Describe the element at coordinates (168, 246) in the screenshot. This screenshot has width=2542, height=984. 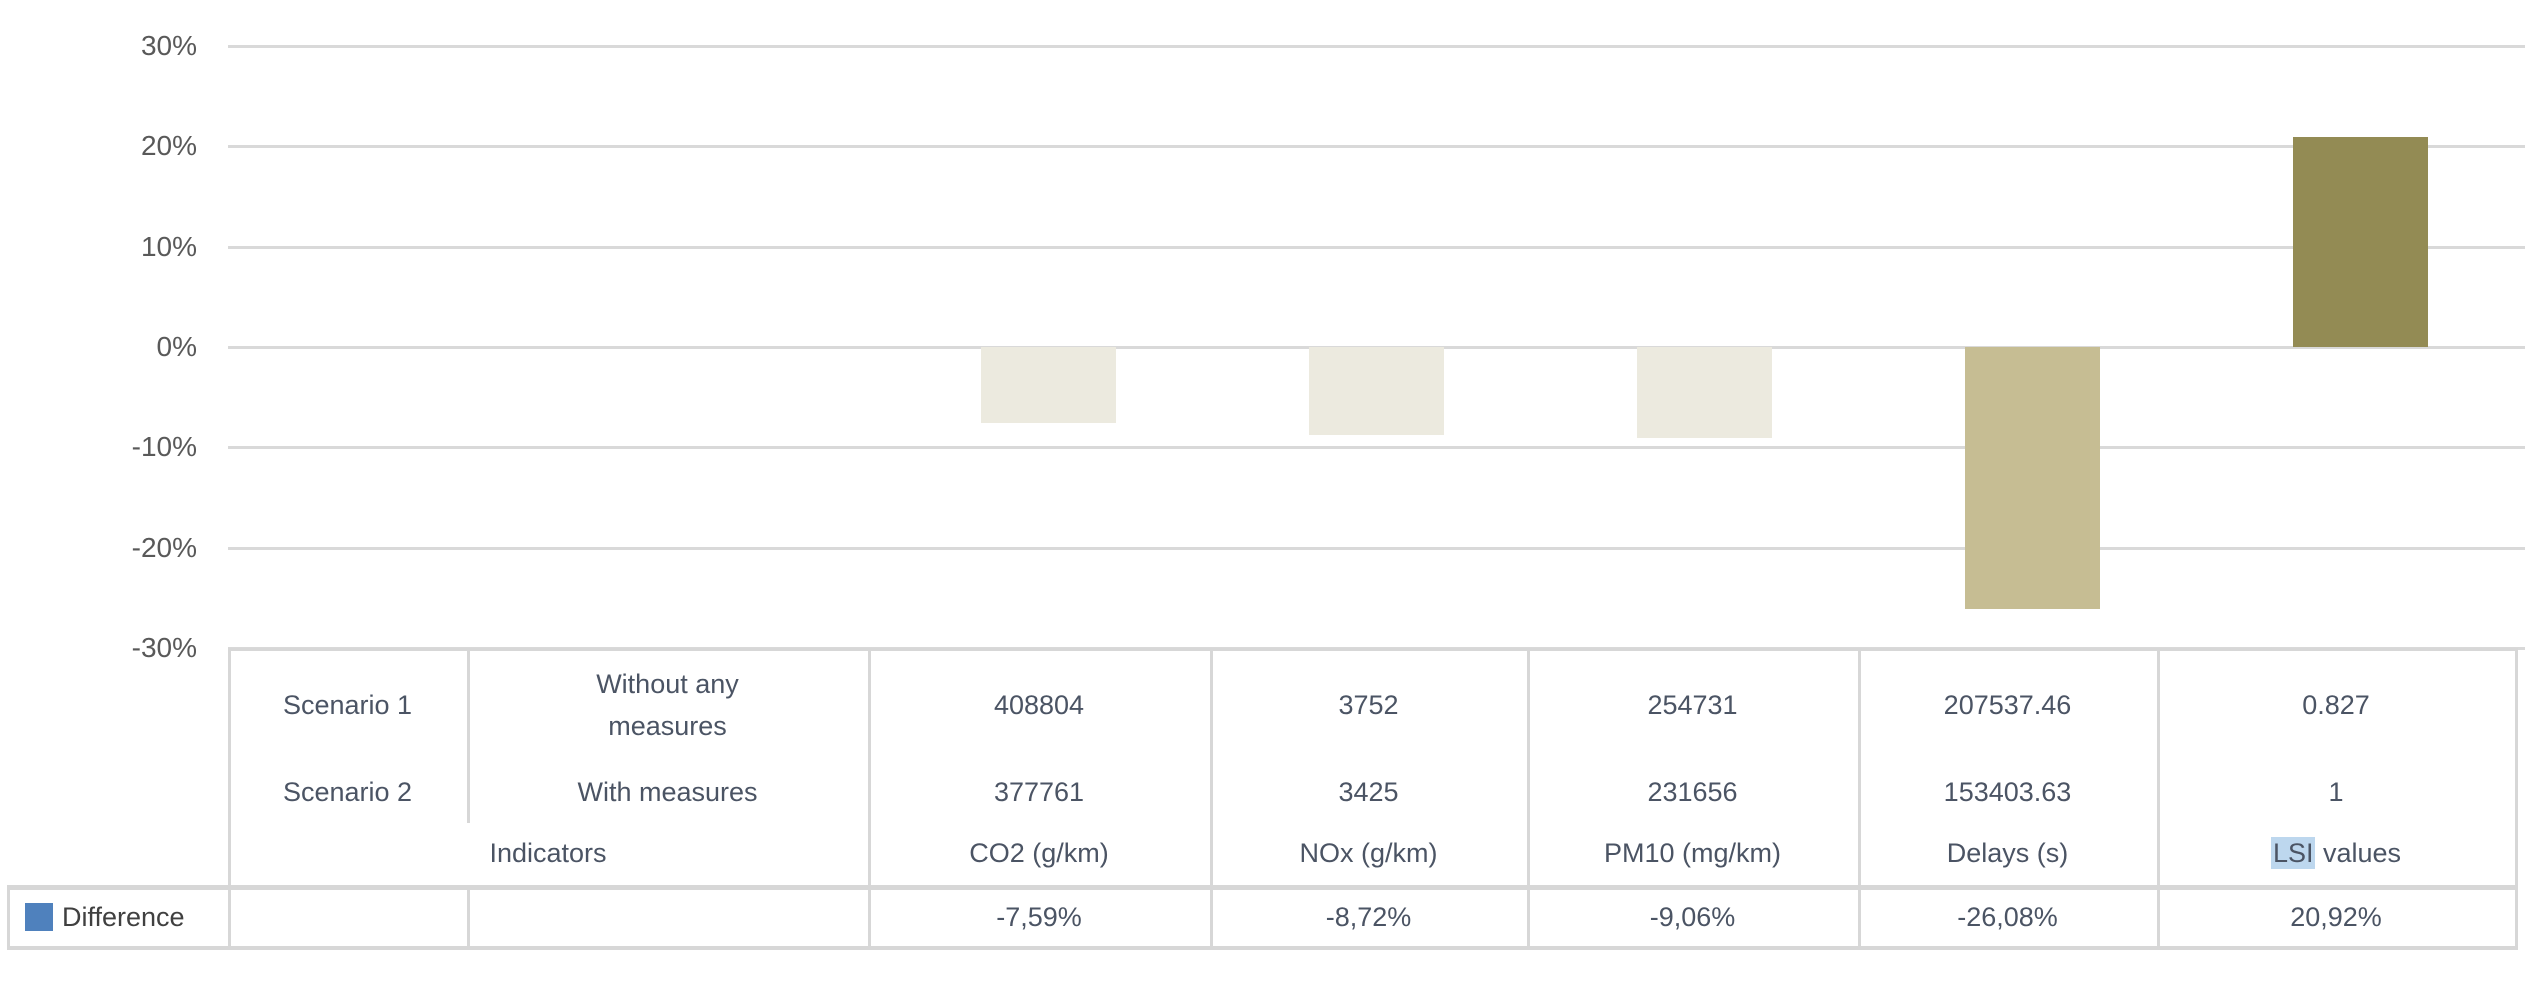
I see `y-axis-tick-label: 10%` at that location.